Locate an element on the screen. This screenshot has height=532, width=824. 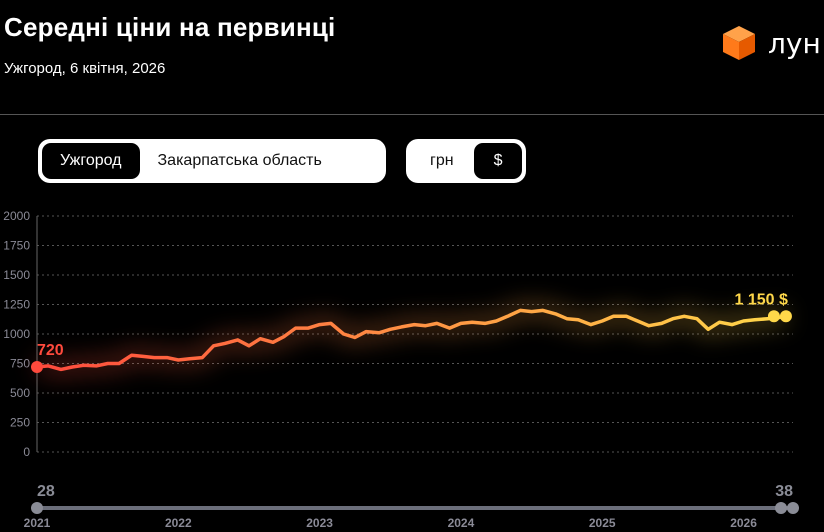
brand-logo: лун is located at coordinates (769, 43).